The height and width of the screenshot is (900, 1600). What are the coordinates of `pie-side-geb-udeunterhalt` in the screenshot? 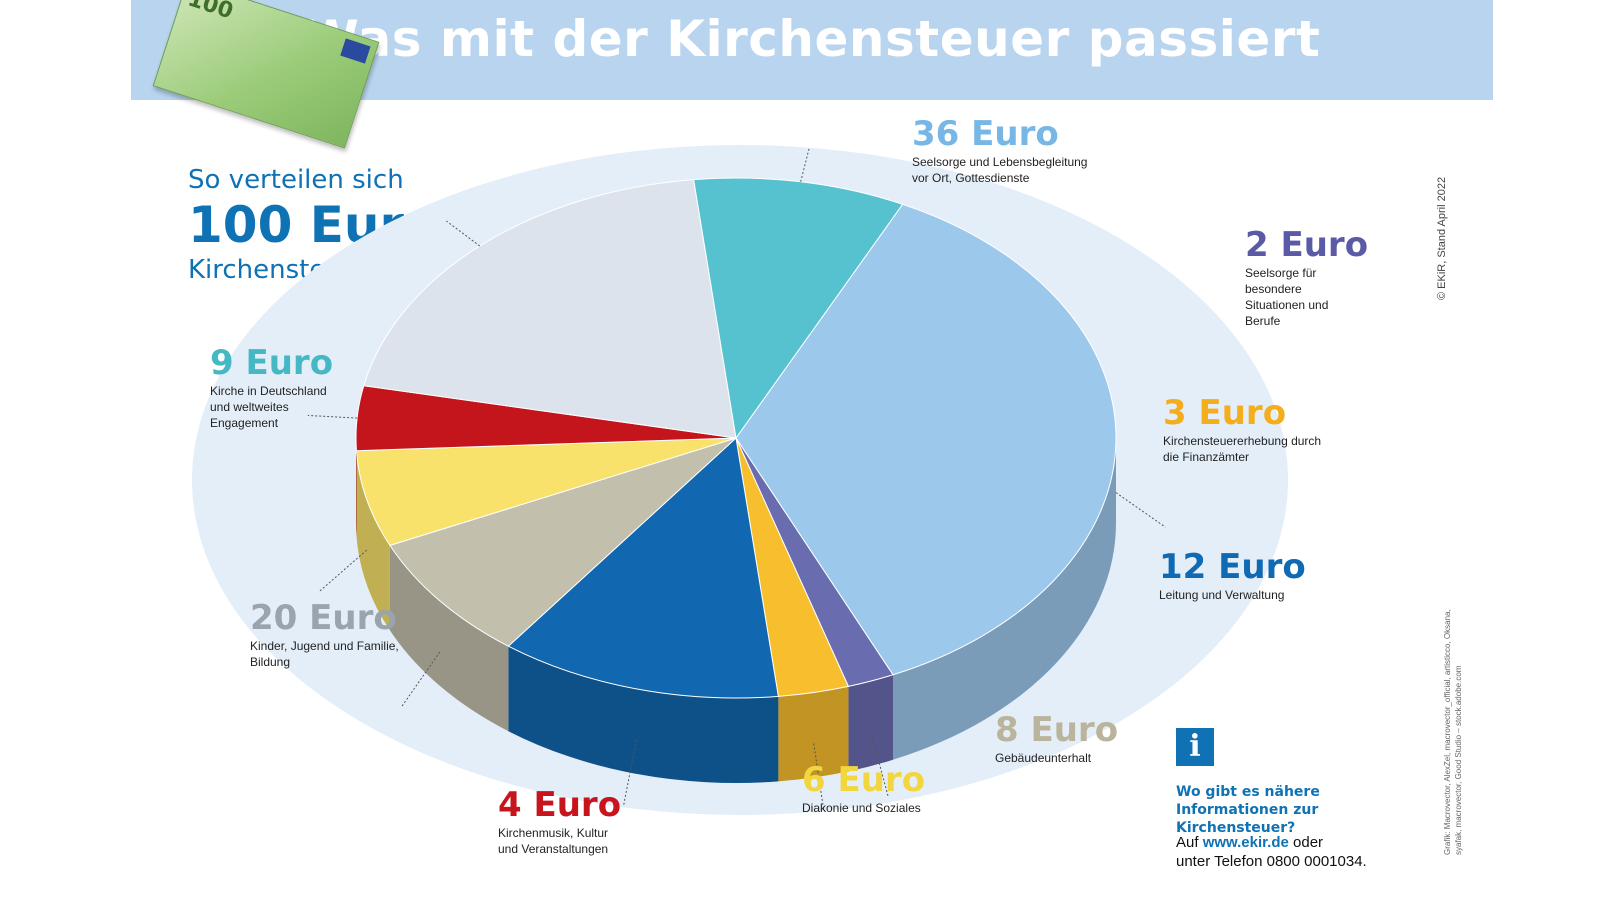 It's located at (449, 638).